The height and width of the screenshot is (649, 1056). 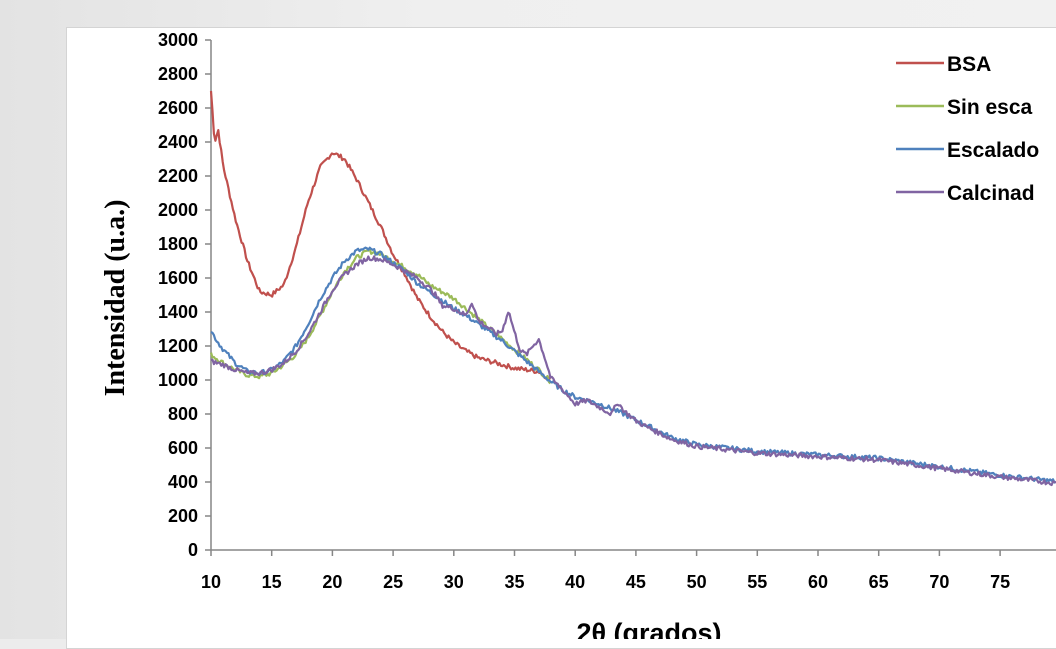 I want to click on y-tick-label: 0, so click(x=193, y=550).